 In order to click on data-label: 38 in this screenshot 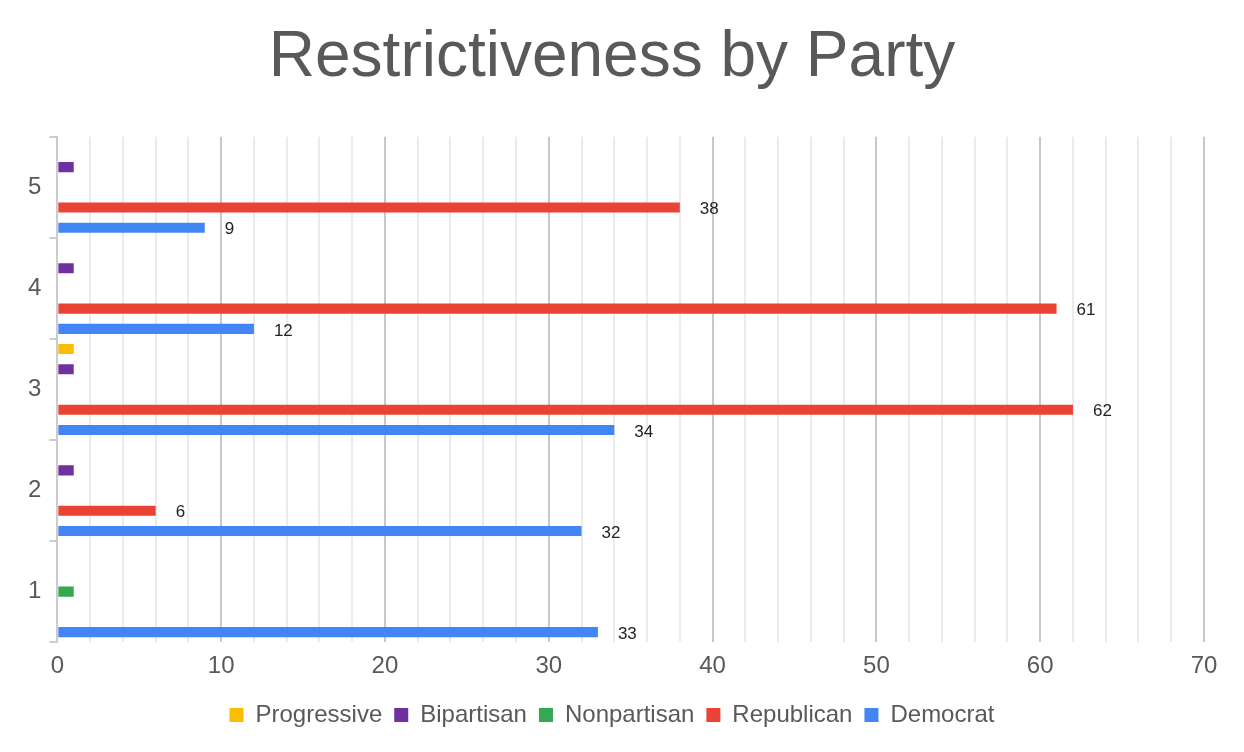, I will do `click(709, 209)`.